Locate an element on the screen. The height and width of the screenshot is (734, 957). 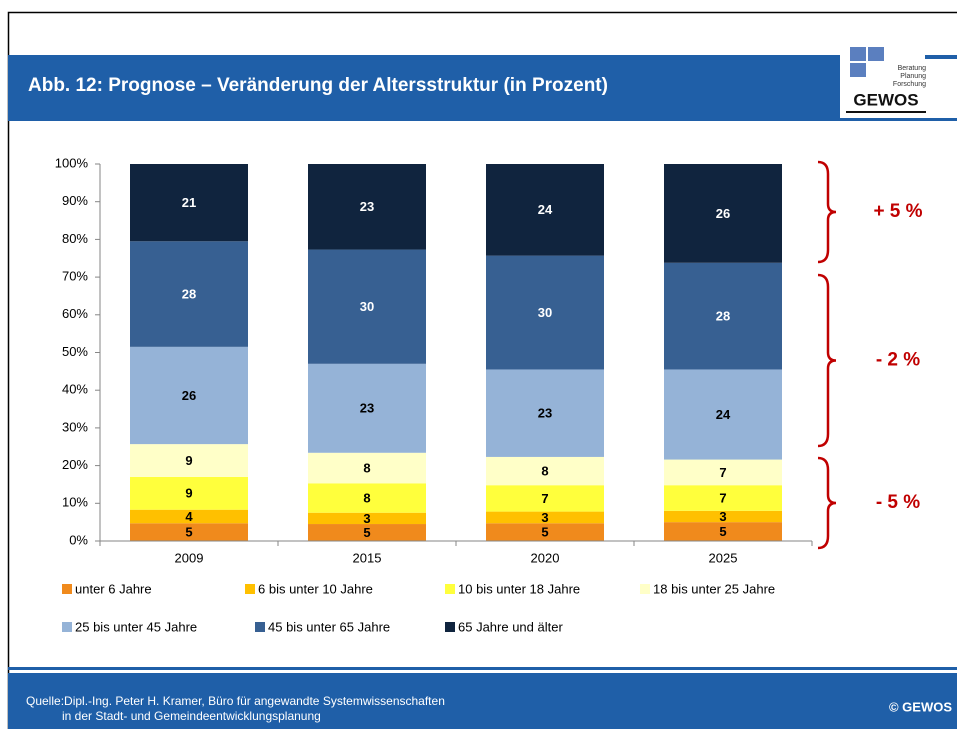
legend-label: 45 bis unter 65 Jahre is located at coordinates (329, 626).